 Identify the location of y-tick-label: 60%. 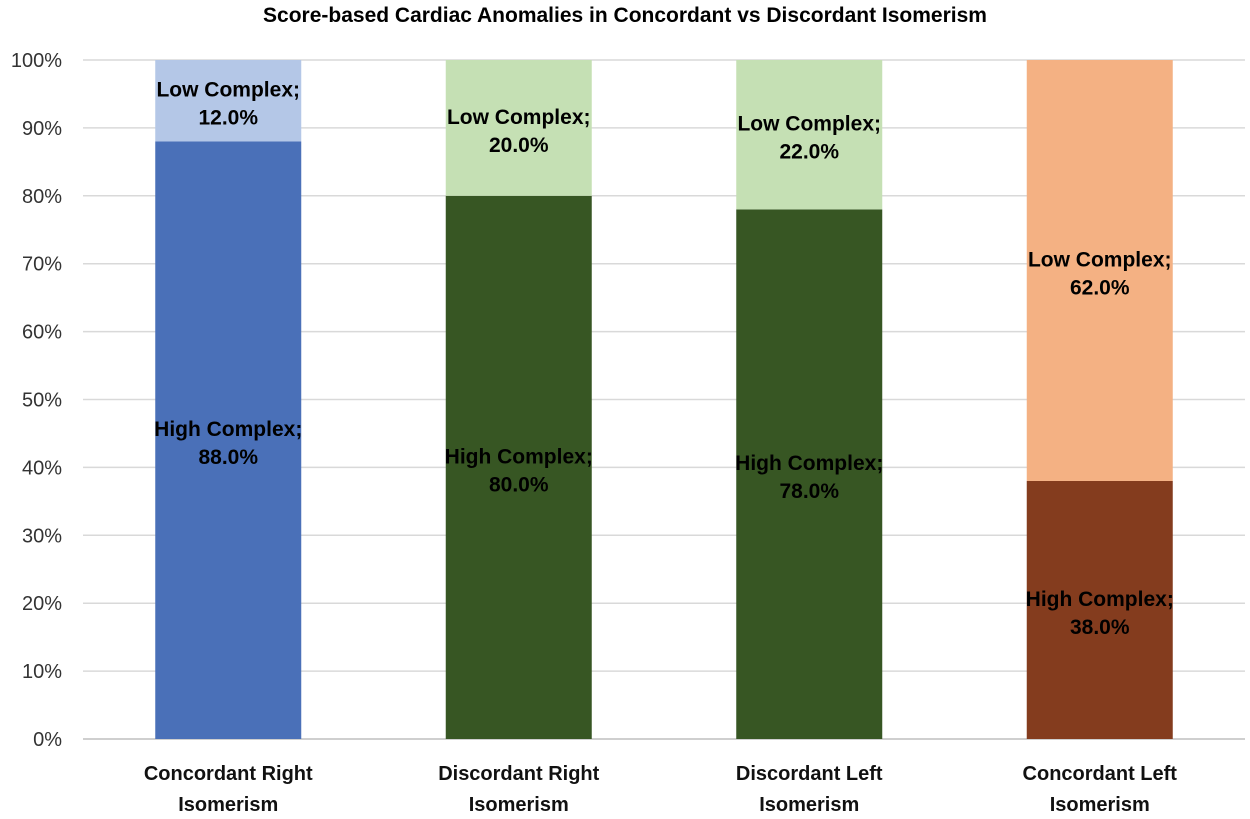
(42, 333).